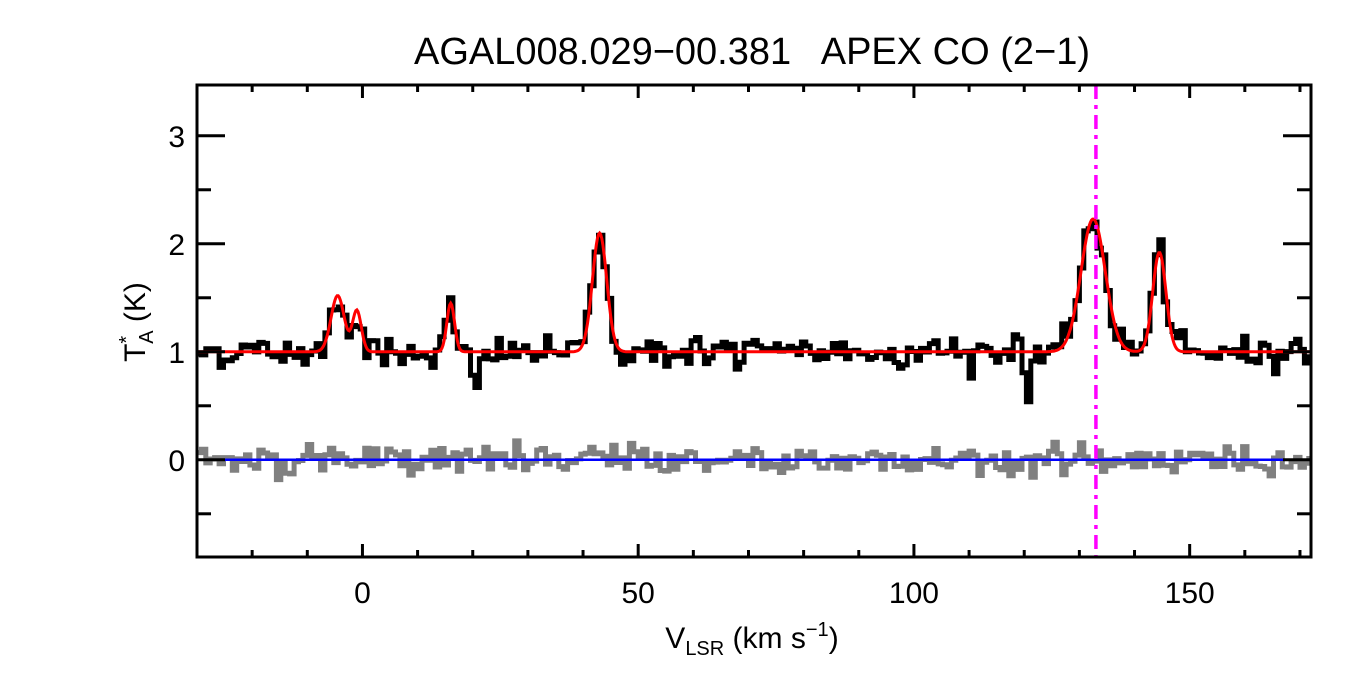  I want to click on y-label-sup: *, so click(127, 340).